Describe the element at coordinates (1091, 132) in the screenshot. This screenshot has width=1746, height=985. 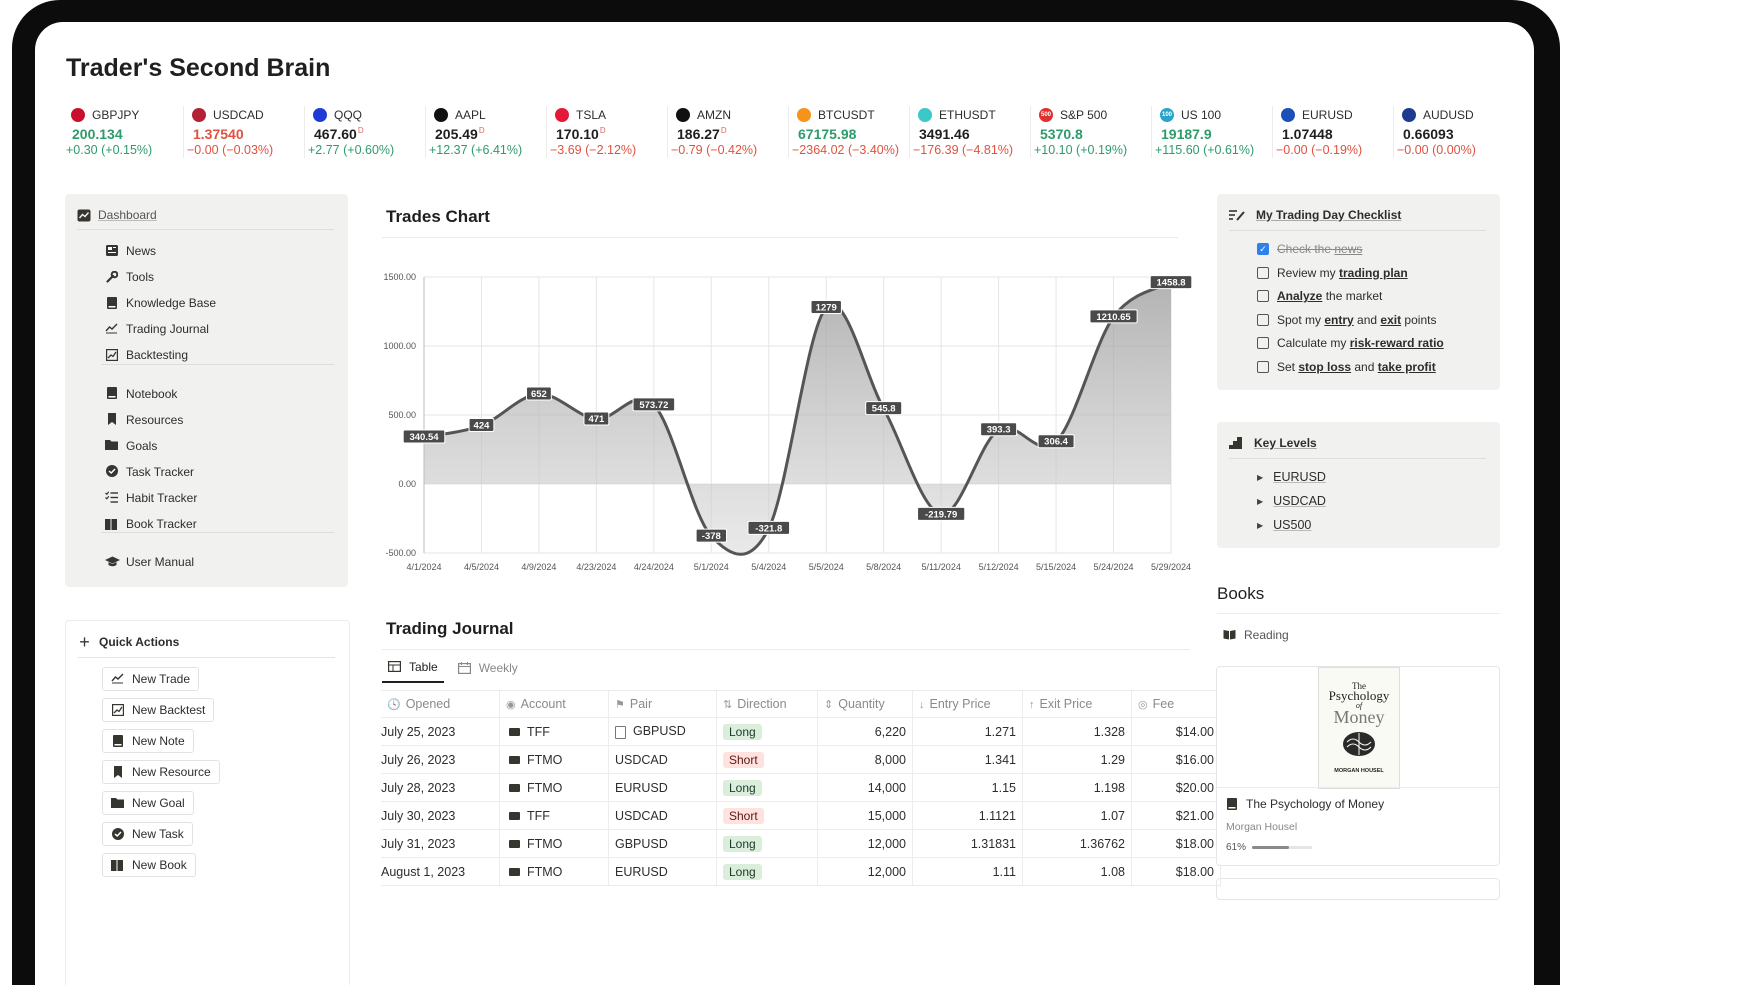
I see `ticker-item: 500 S&P 500 5370.8 +10.10 (+0.19%)` at that location.